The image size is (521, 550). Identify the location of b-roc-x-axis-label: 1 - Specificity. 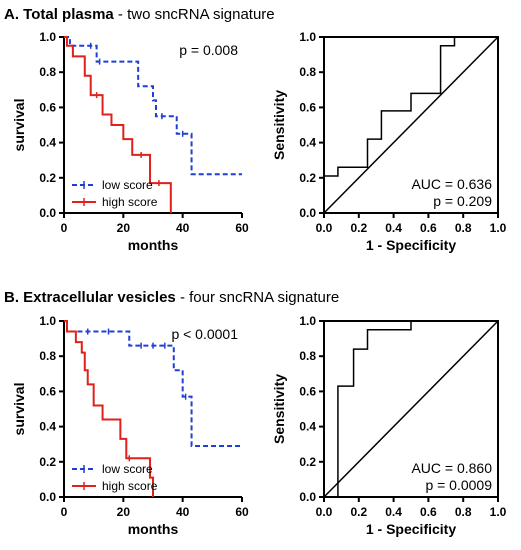
(411, 529).